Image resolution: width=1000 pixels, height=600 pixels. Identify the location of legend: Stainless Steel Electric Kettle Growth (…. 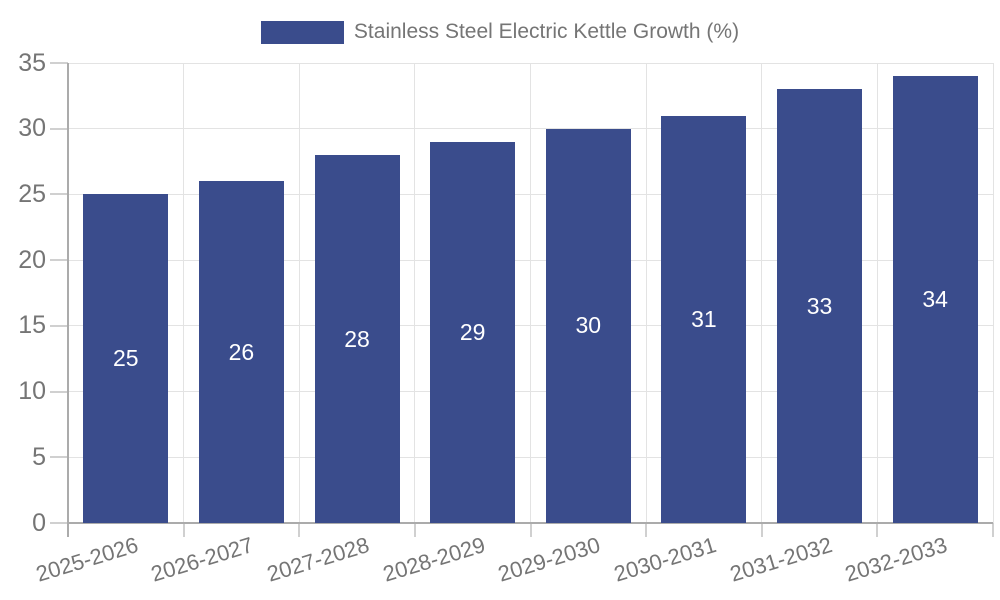
(500, 32).